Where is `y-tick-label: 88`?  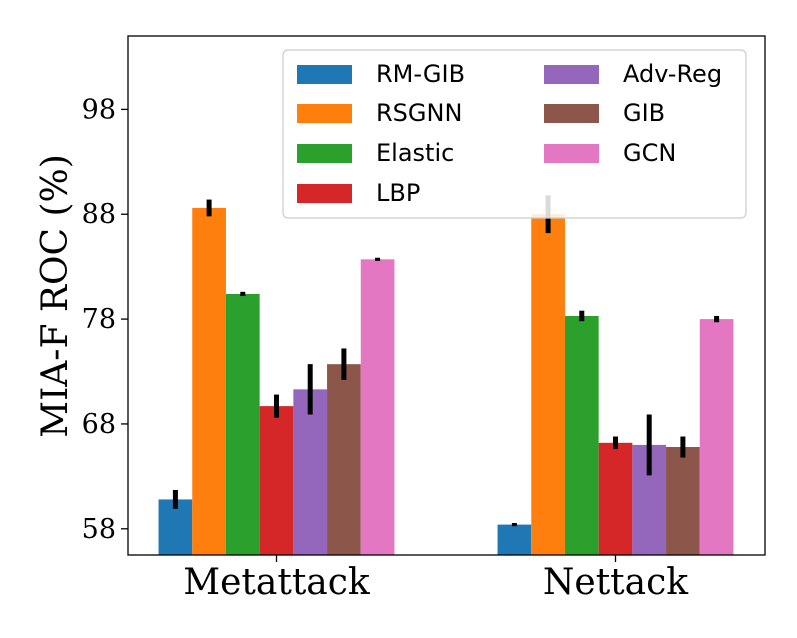 y-tick-label: 88 is located at coordinates (99, 214).